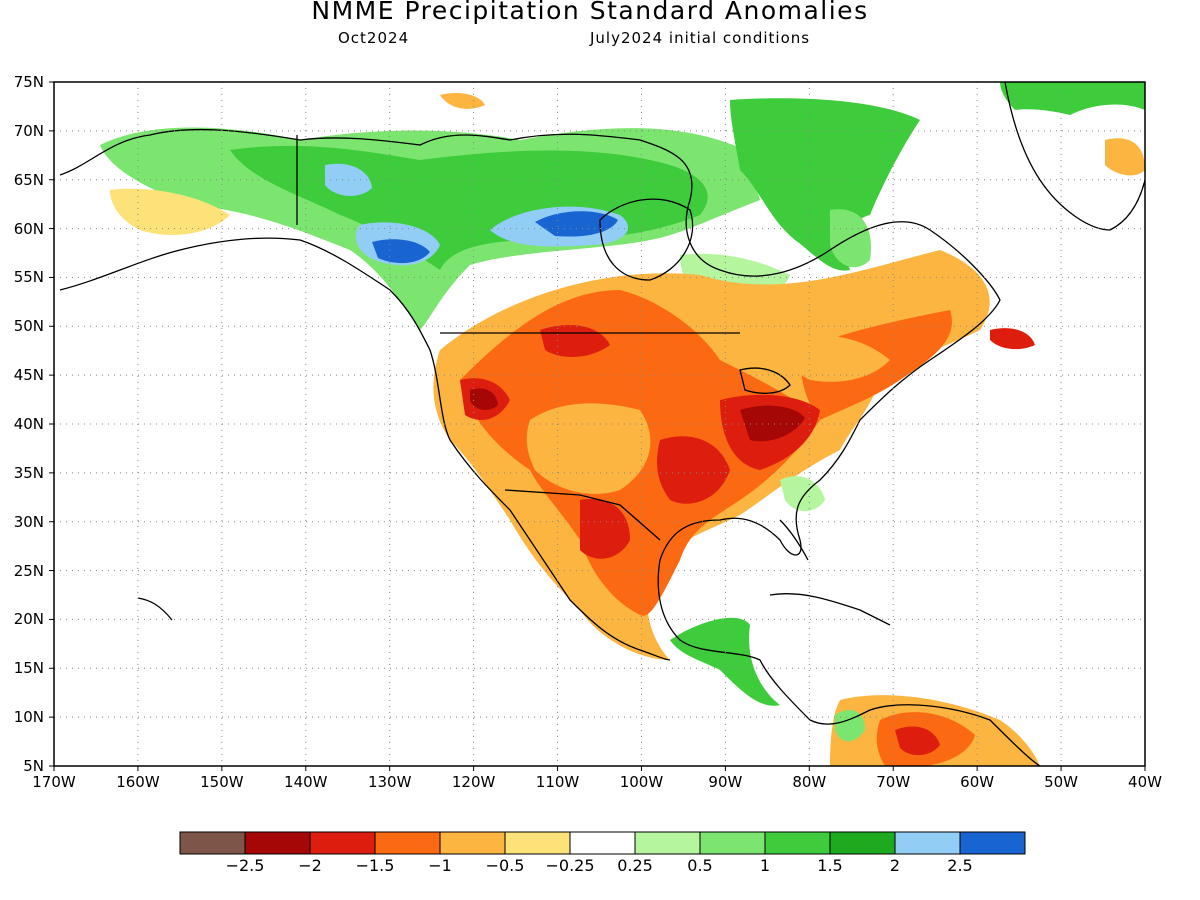 This screenshot has height=900, width=1200. I want to click on newfoundland-red, so click(1012, 339).